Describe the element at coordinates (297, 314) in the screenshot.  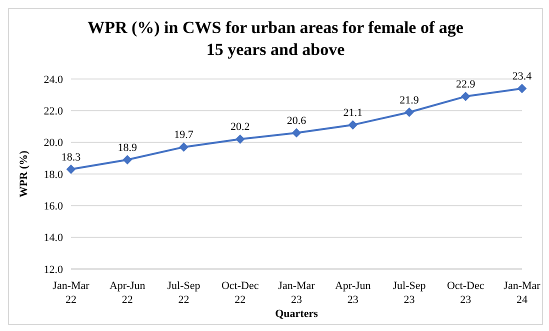
I see `x-axis-title: Quarters` at that location.